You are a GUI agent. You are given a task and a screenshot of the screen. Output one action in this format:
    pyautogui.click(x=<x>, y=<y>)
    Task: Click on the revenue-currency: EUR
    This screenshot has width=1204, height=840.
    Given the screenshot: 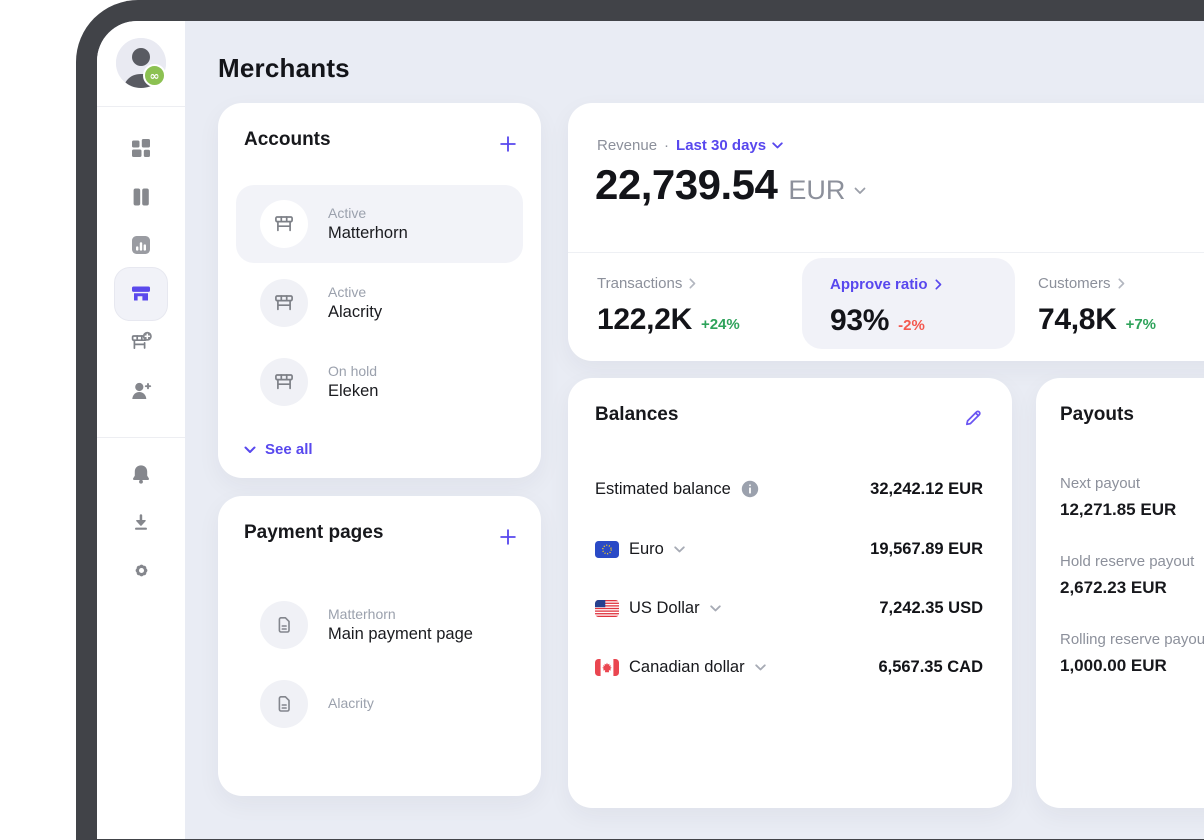 What is the action you would take?
    pyautogui.click(x=817, y=190)
    